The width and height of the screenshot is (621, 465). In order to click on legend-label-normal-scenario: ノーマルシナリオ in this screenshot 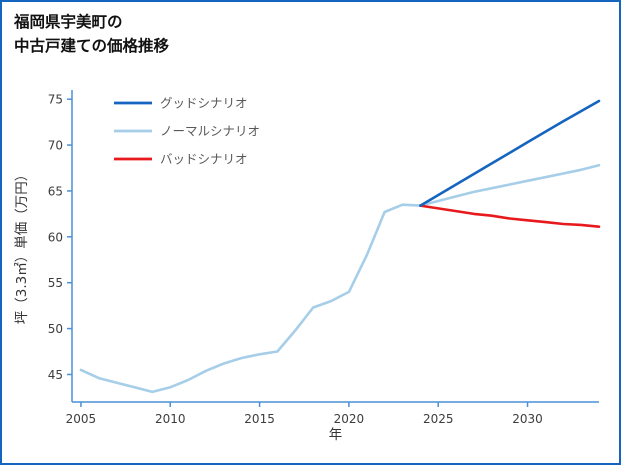, I will do `click(210, 131)`.